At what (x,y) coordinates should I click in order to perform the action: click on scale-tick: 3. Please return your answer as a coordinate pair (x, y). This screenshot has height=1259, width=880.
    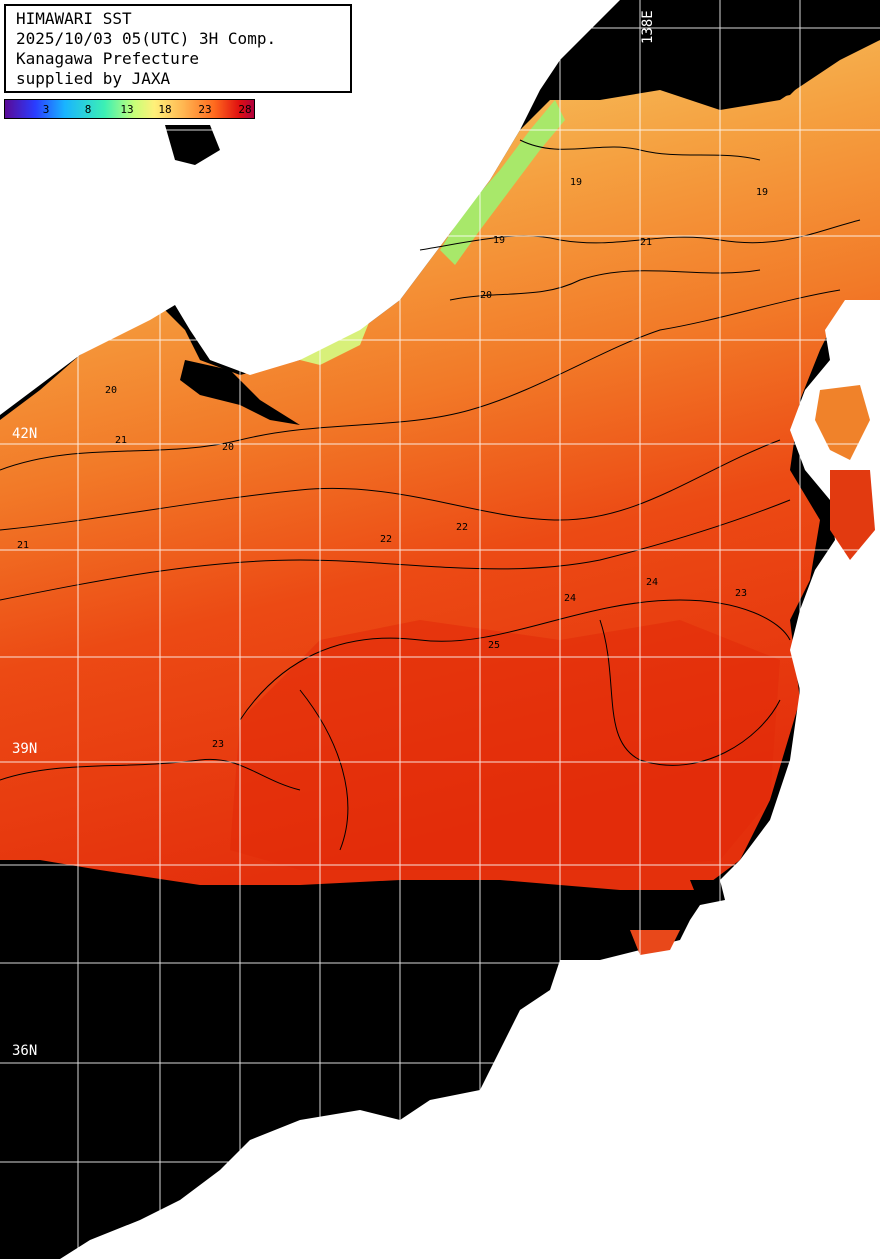
    Looking at the image, I should click on (46, 109).